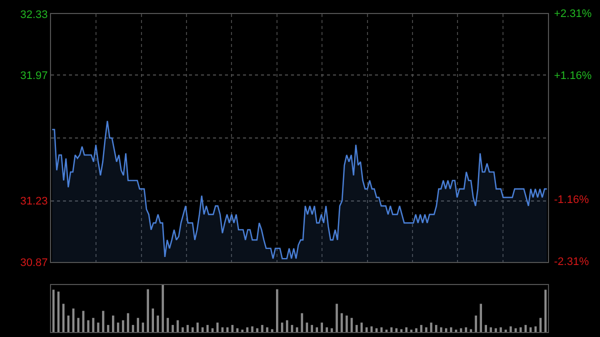 This screenshot has height=337, width=600. Describe the element at coordinates (34, 262) in the screenshot. I see `y-tick-label: 30.87` at that location.